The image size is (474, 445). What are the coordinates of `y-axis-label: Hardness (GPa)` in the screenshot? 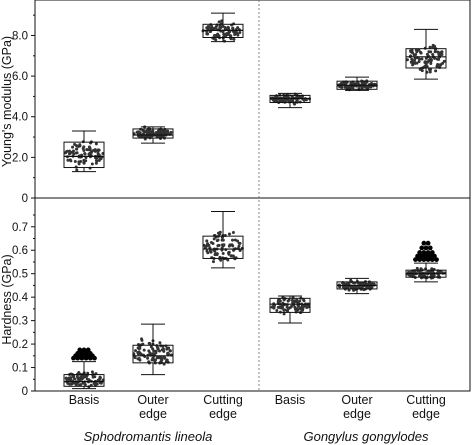 It's located at (7, 299).